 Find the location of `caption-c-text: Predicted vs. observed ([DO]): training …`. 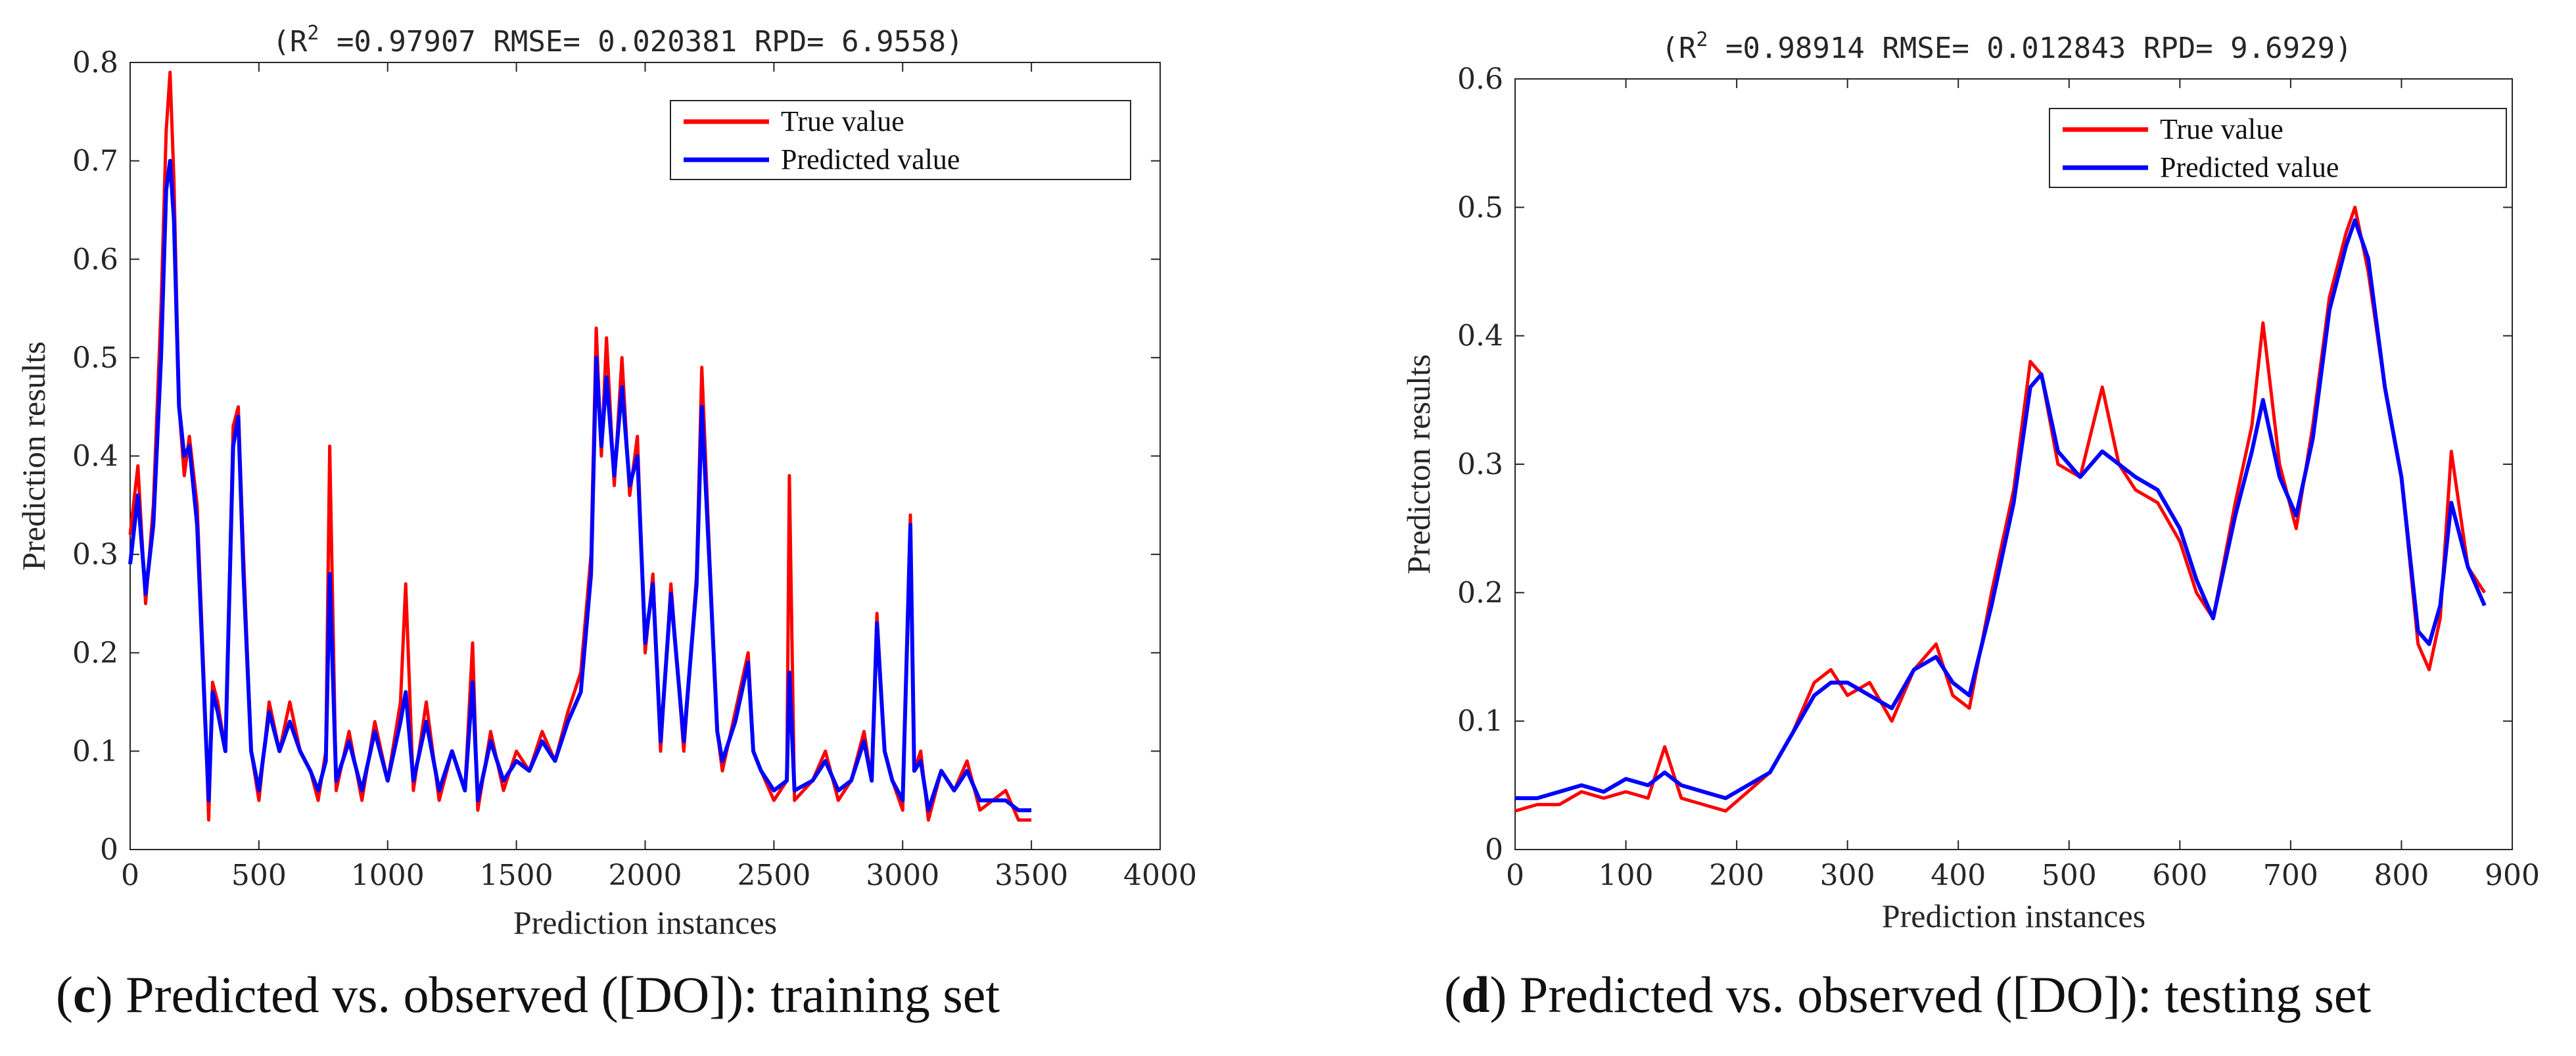

caption-c-text: Predicted vs. observed ([DO]): training … is located at coordinates (563, 994).